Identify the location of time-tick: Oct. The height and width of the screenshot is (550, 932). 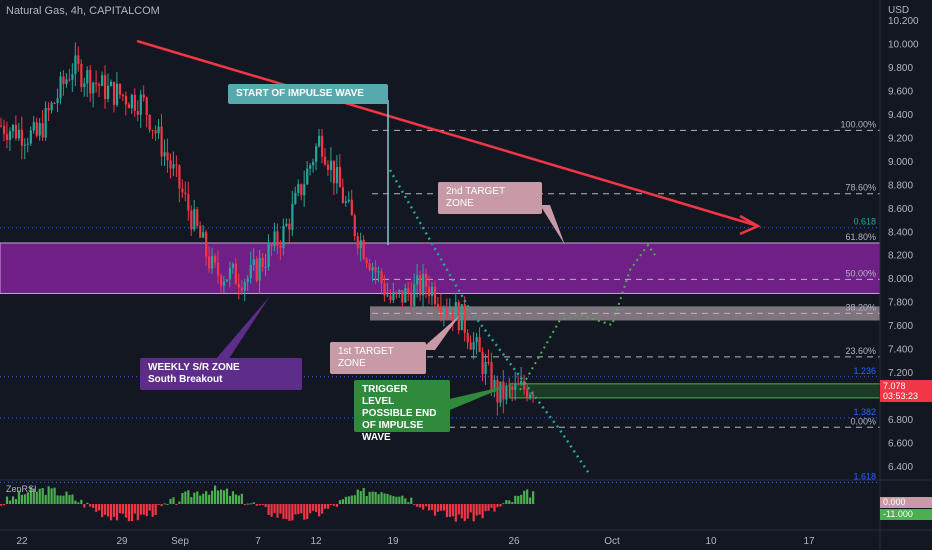
(612, 541).